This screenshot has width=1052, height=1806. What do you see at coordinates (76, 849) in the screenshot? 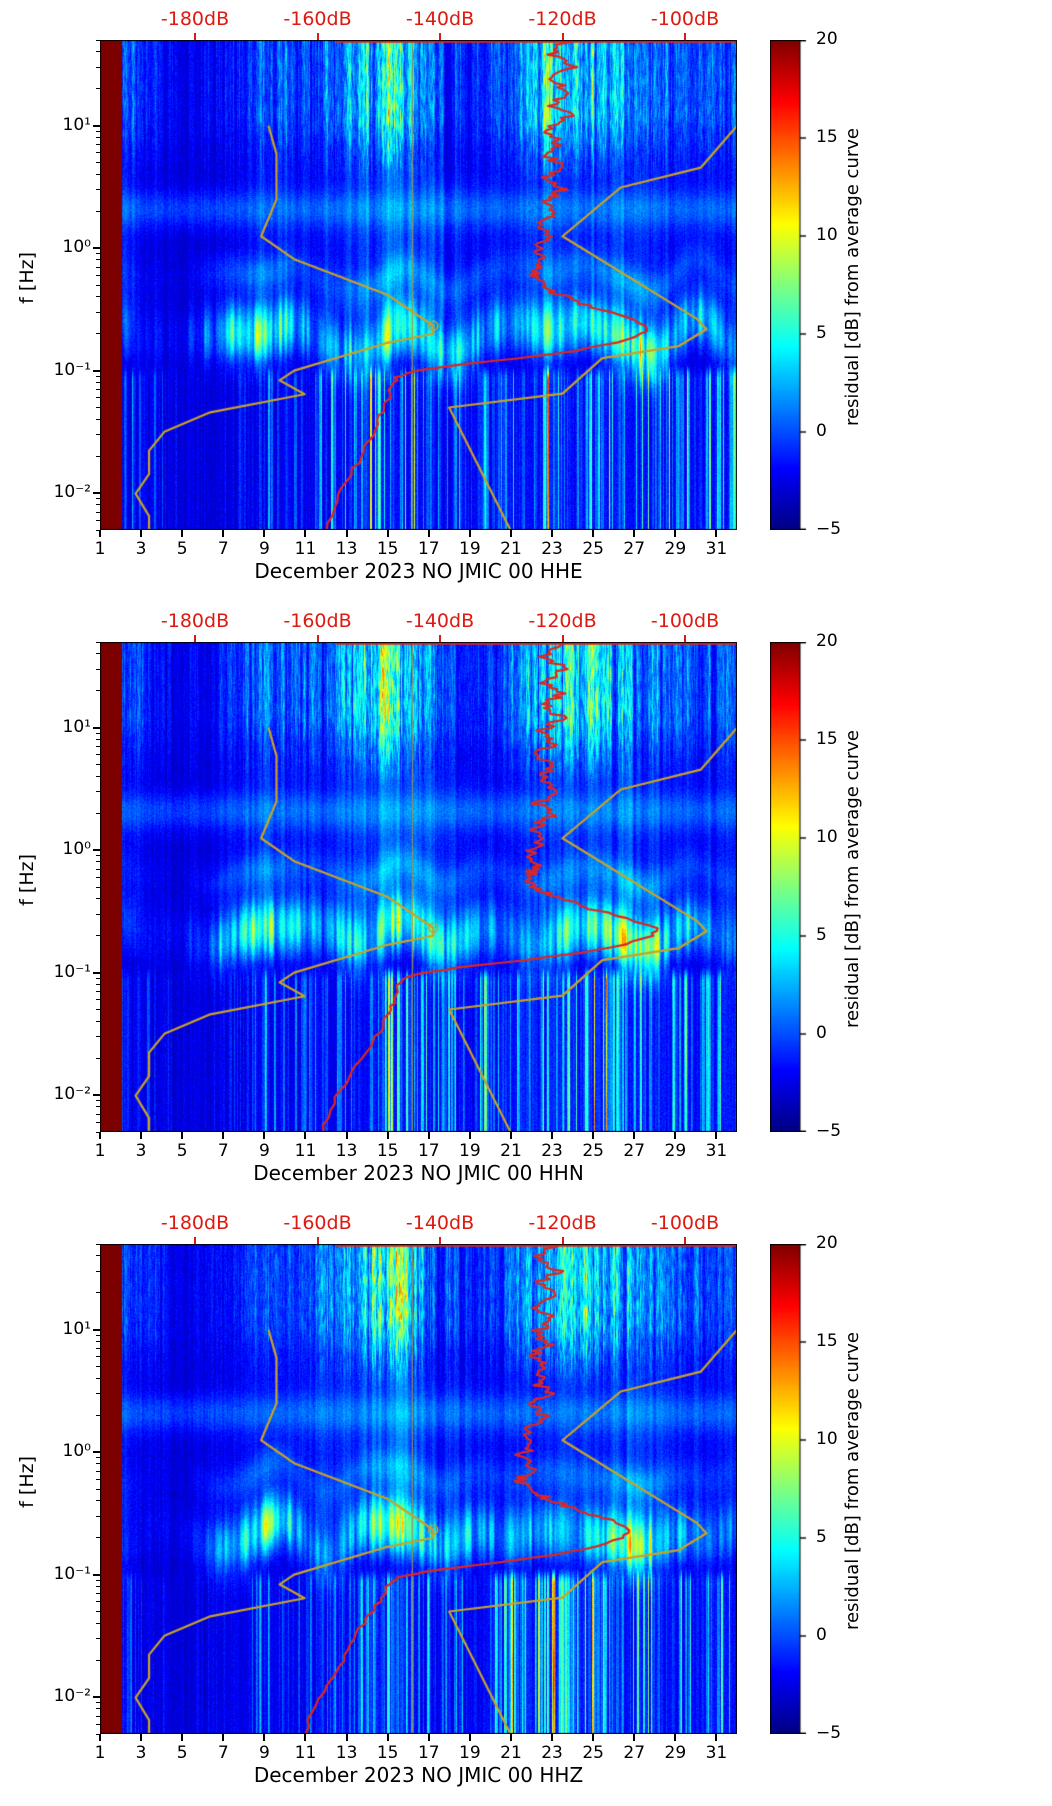
I see `y-tick-label: 10⁰` at bounding box center [76, 849].